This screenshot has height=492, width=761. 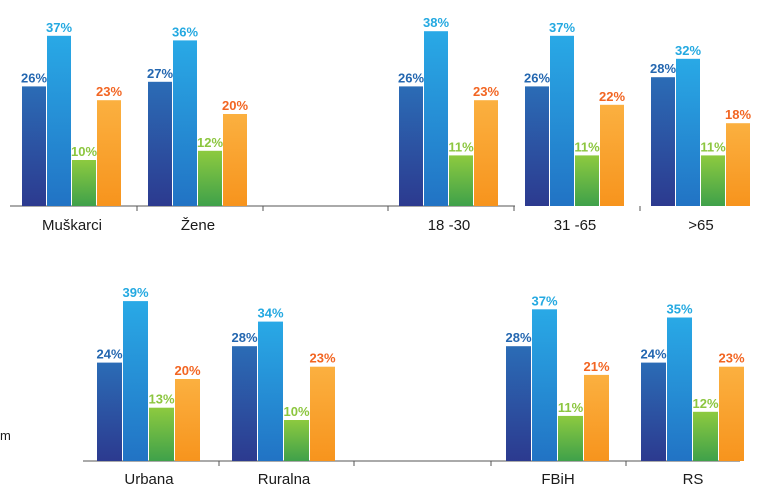 I want to click on data-label-light-blue: 39%, so click(x=135, y=292).